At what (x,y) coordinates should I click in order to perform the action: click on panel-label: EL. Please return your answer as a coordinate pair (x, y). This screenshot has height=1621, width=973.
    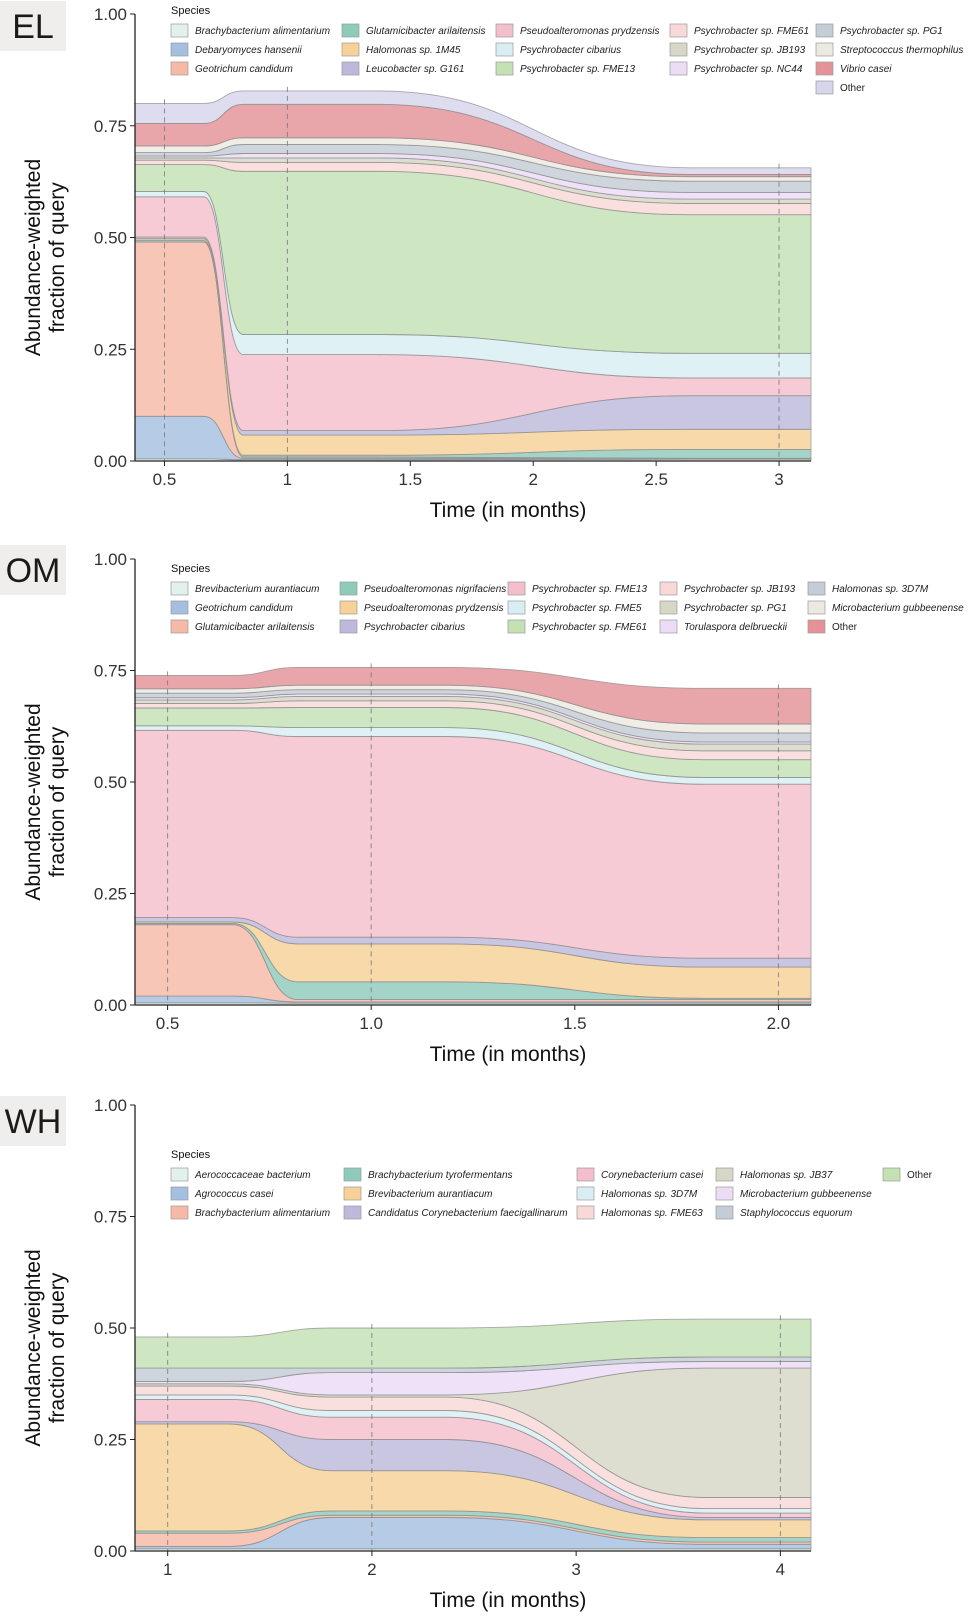
    Looking at the image, I should click on (33, 27).